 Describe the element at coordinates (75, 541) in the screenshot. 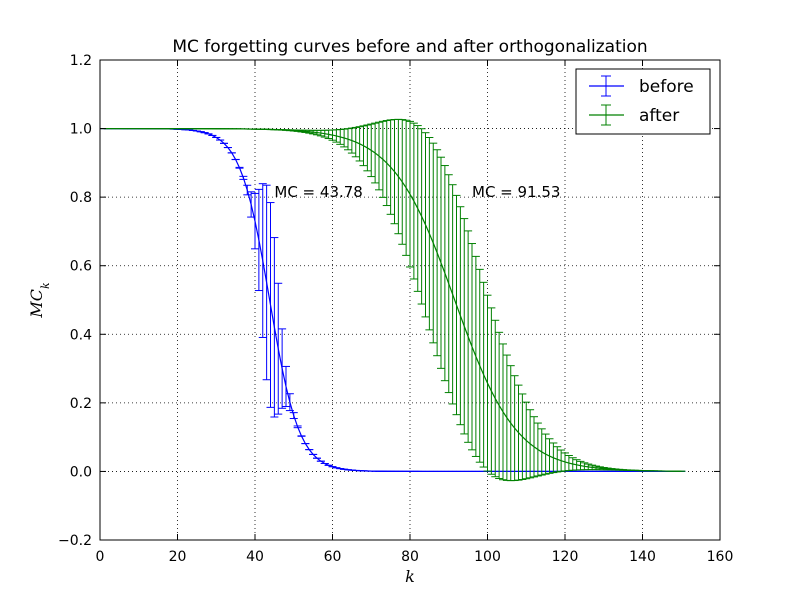

I see `y-tick-label-0: −0.2` at that location.